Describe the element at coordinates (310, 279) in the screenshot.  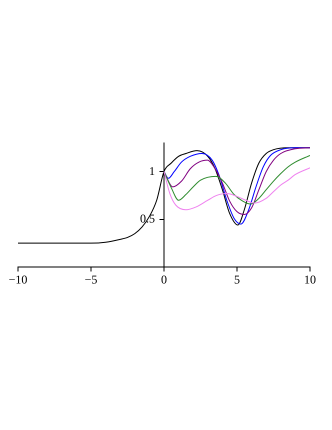
I see `x-tick-label: 10` at that location.